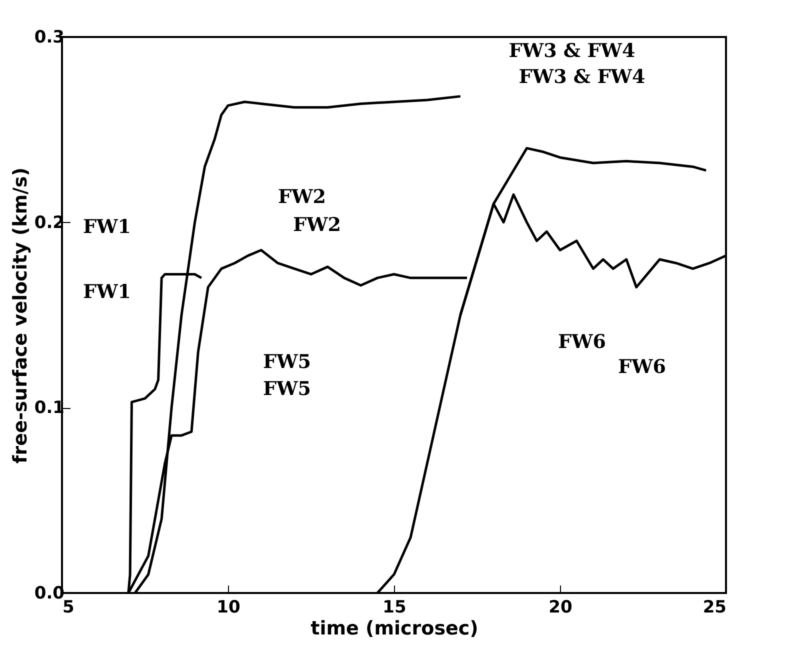  What do you see at coordinates (394, 629) in the screenshot?
I see `x-axis-title: time (microsec)` at bounding box center [394, 629].